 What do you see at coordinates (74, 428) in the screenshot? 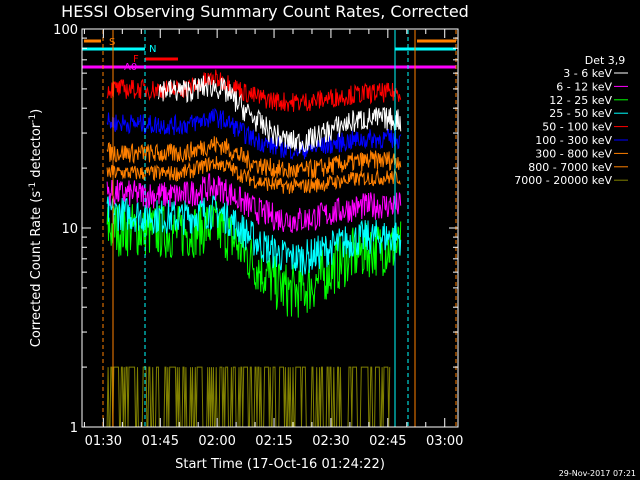
I see `y-tick-label: 1` at bounding box center [74, 428].